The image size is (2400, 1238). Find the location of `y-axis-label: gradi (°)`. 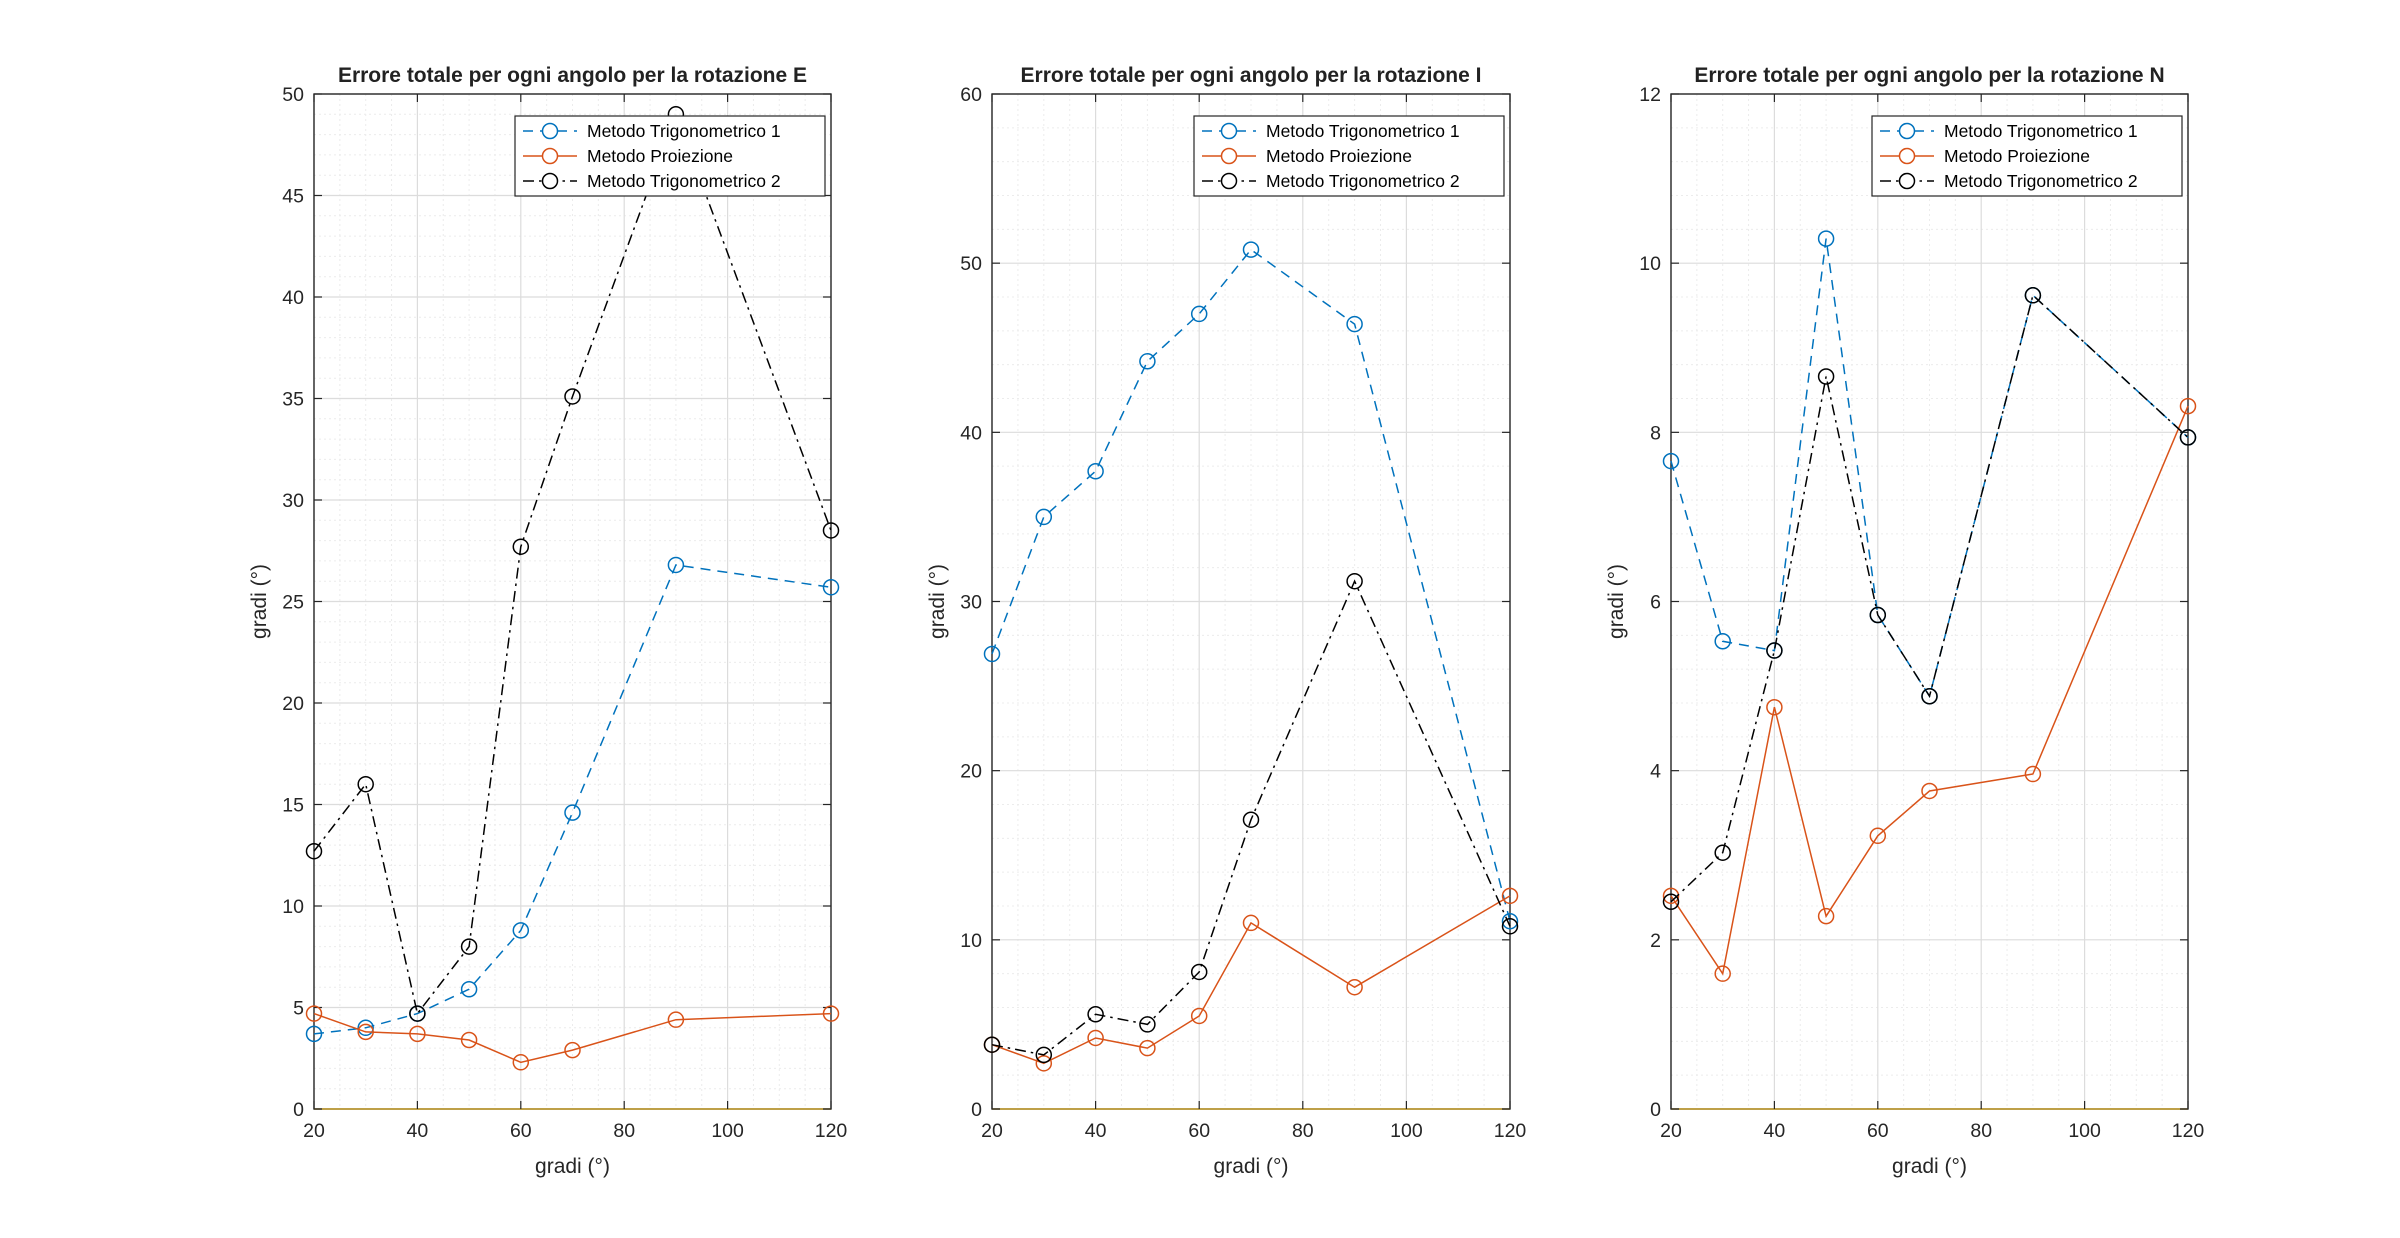

y-axis-label: gradi (°) is located at coordinates (1616, 601).